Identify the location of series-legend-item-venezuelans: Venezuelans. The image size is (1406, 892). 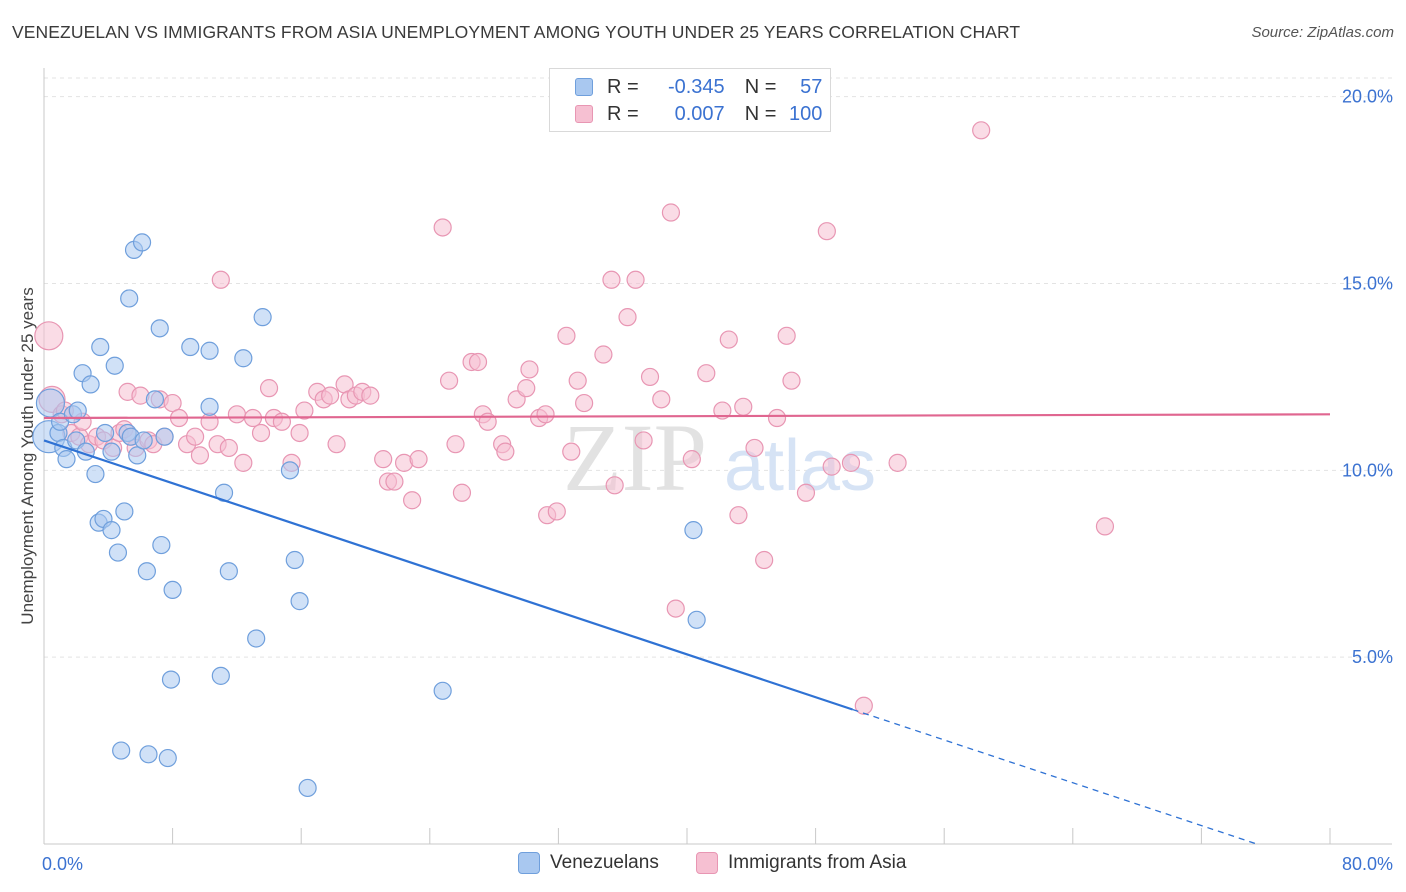
(588, 863).